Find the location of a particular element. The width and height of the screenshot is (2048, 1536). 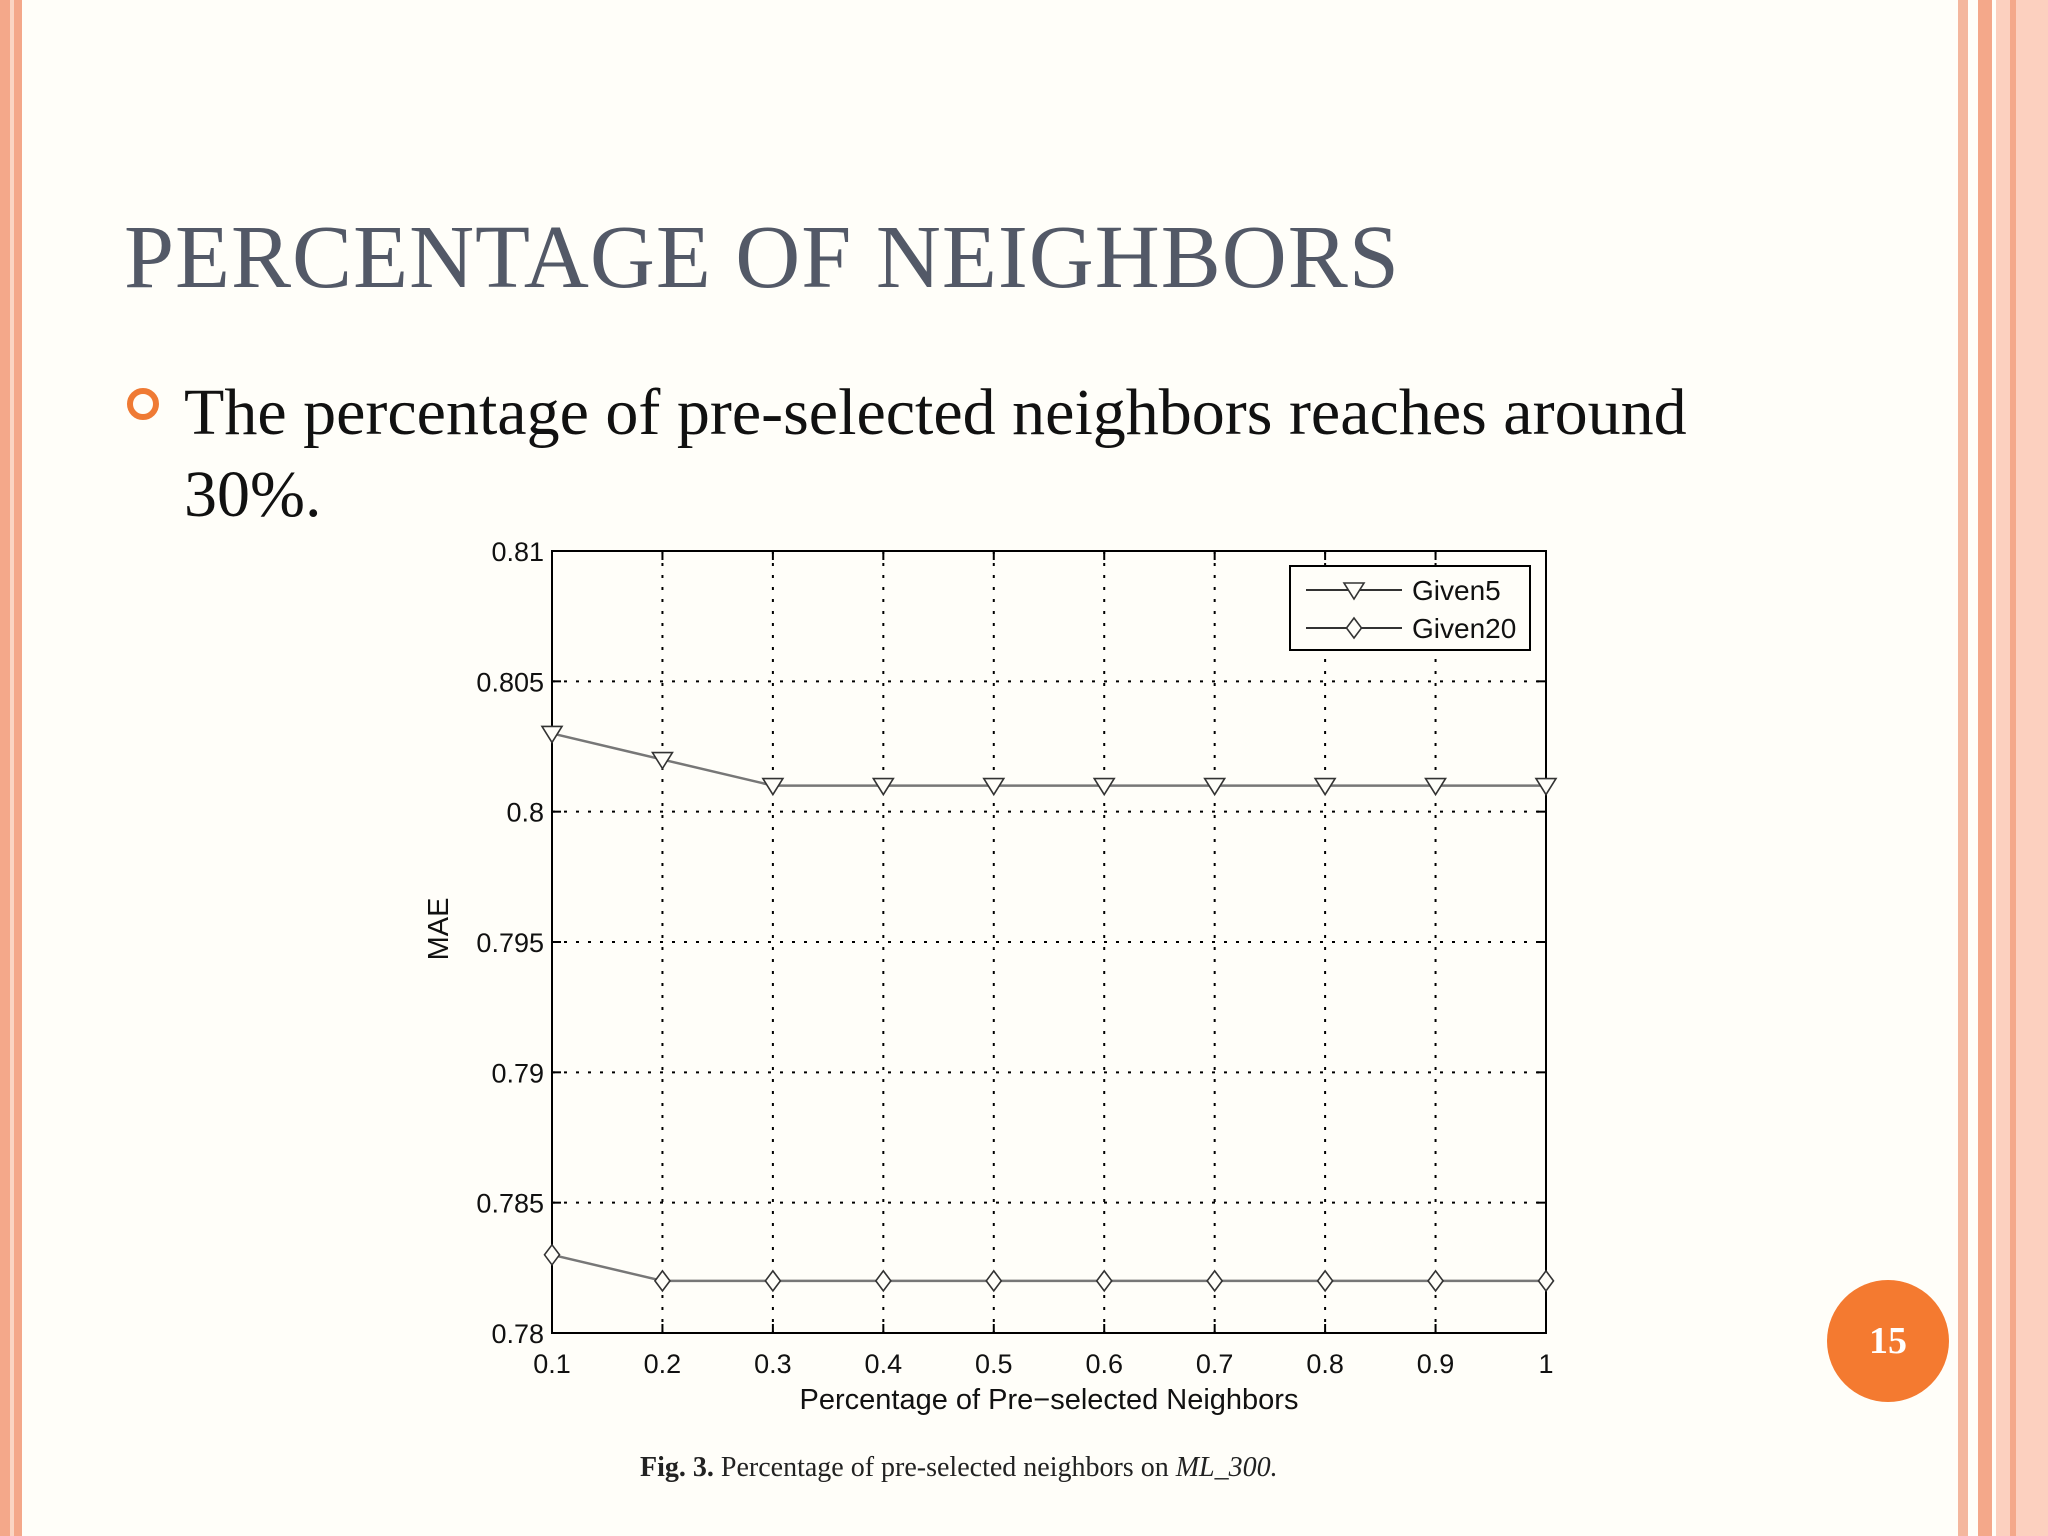

slide-title: PERCENTAGE OF NEIGHBORS is located at coordinates (762, 257).